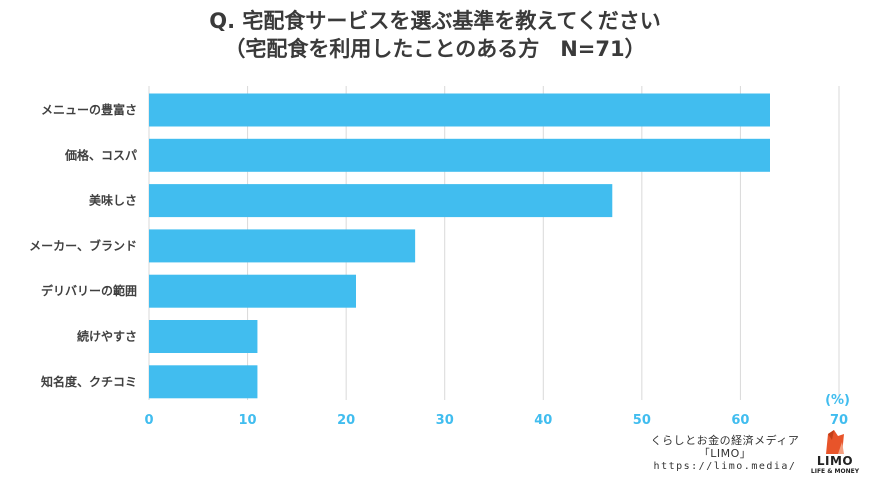 The image size is (870, 489). I want to click on unit-label: (%), so click(837, 400).